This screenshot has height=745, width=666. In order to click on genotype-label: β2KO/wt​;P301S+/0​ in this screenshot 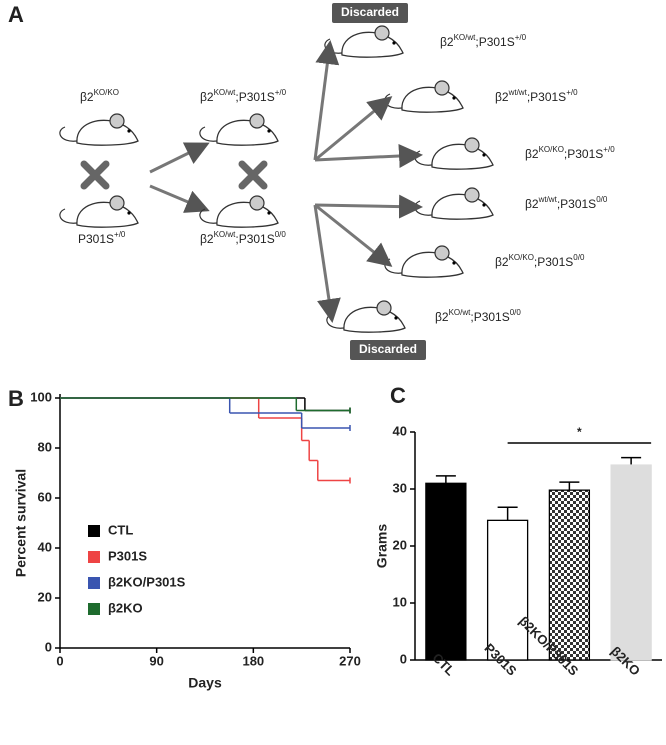, I will do `click(483, 41)`.